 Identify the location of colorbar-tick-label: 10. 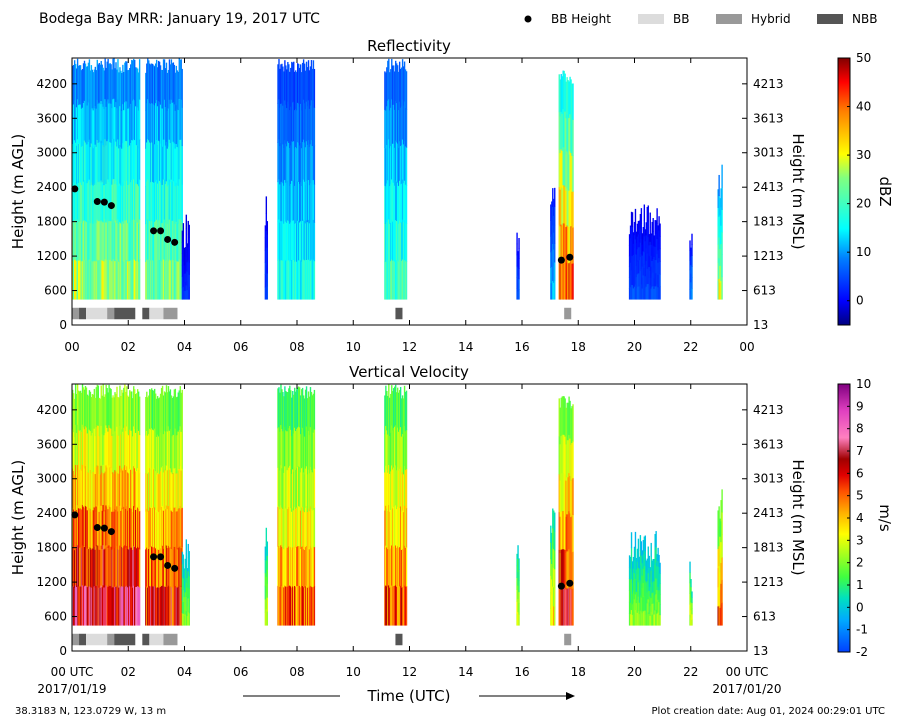
(863, 252).